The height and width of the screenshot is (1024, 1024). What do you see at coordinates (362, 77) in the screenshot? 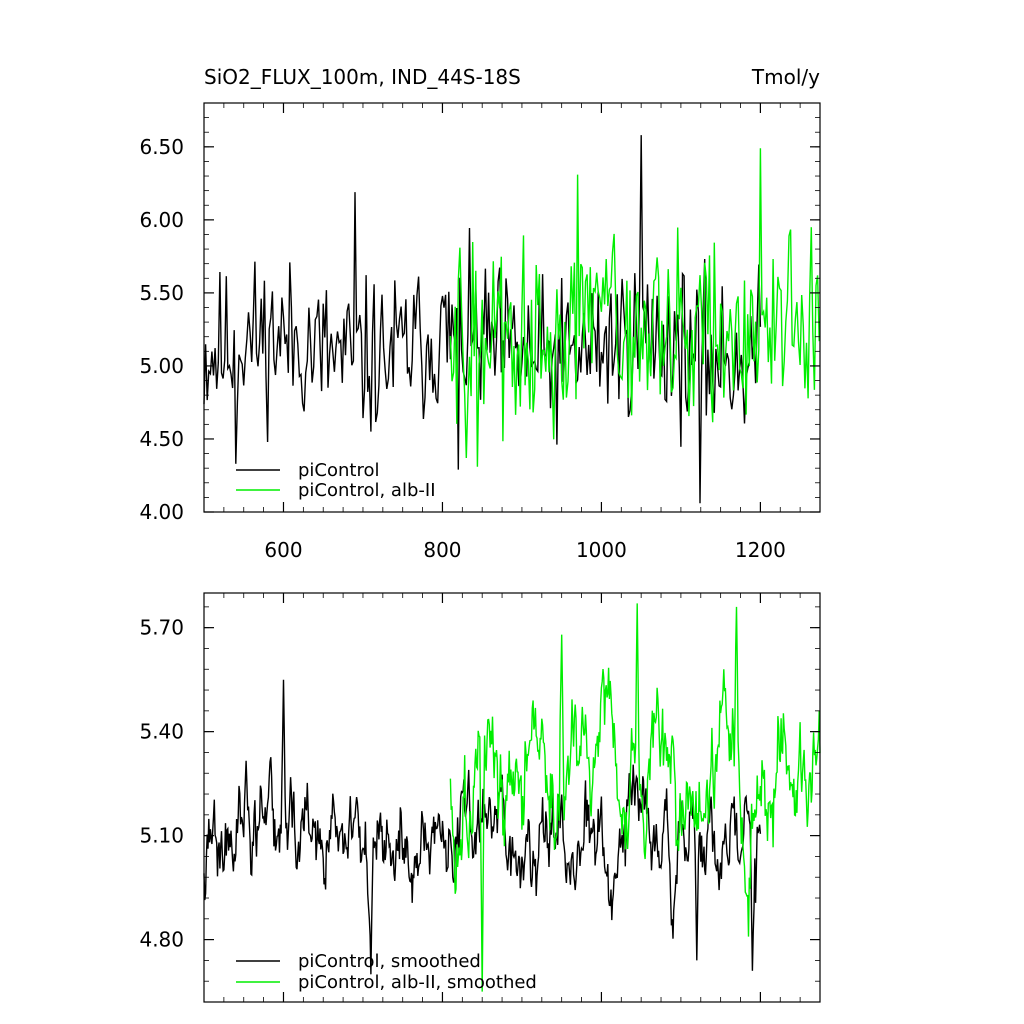
I see `top-panel-title: SiO2_FLUX_100m, IND_44S-18S` at bounding box center [362, 77].